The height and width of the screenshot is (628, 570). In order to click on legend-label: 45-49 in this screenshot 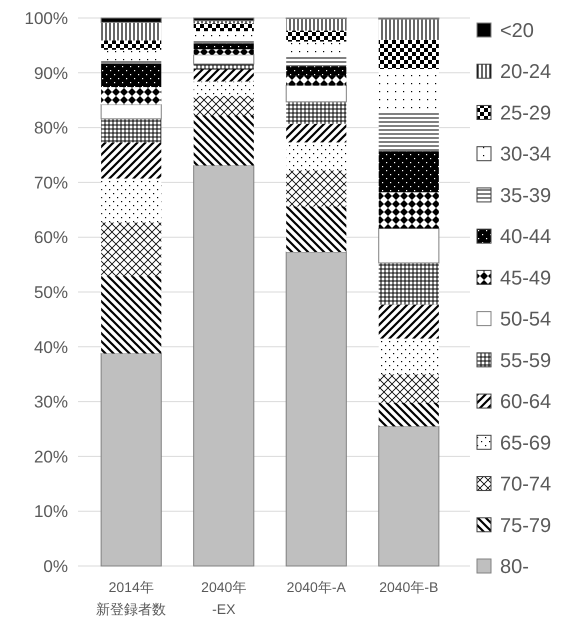, I will do `click(526, 278)`.